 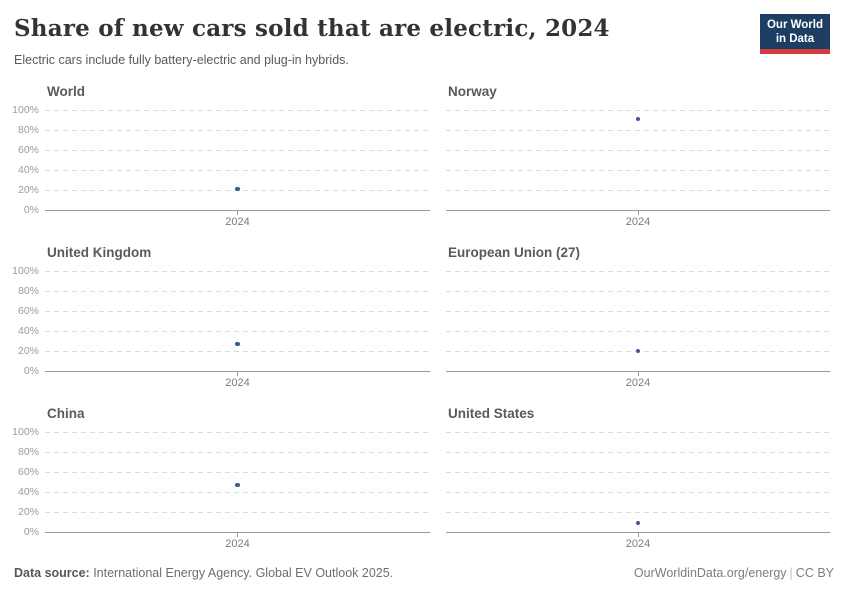 I want to click on data-point-world, so click(x=237, y=189).